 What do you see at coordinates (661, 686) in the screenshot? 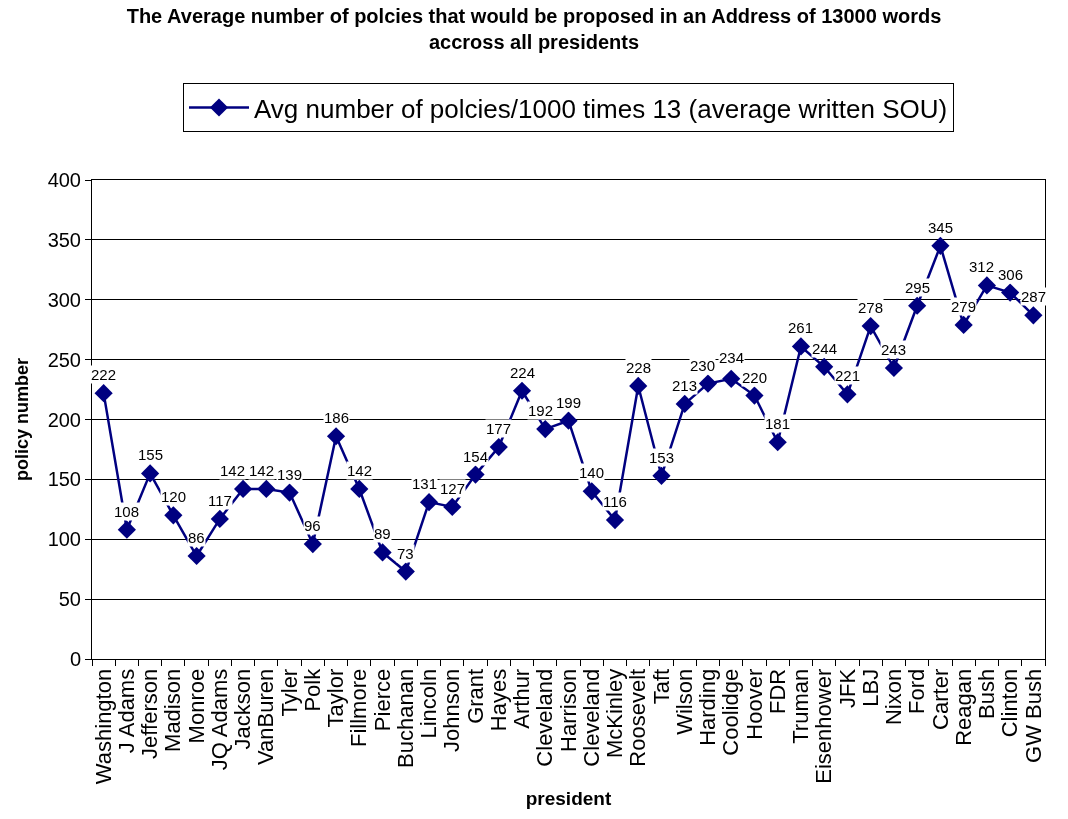
I see `x-tick-label: Taft` at bounding box center [661, 686].